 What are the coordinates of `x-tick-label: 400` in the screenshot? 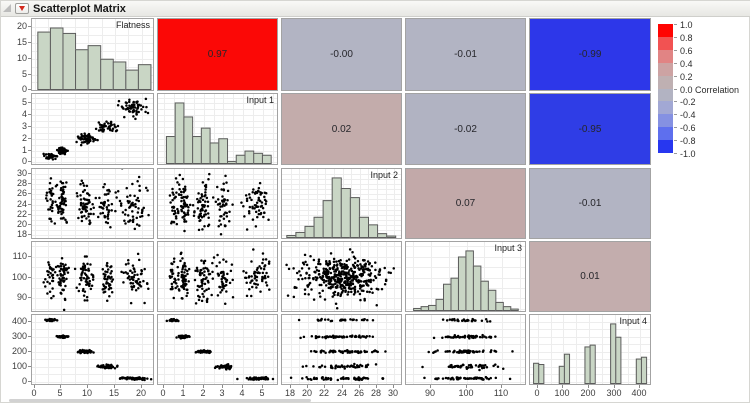 It's located at (639, 393).